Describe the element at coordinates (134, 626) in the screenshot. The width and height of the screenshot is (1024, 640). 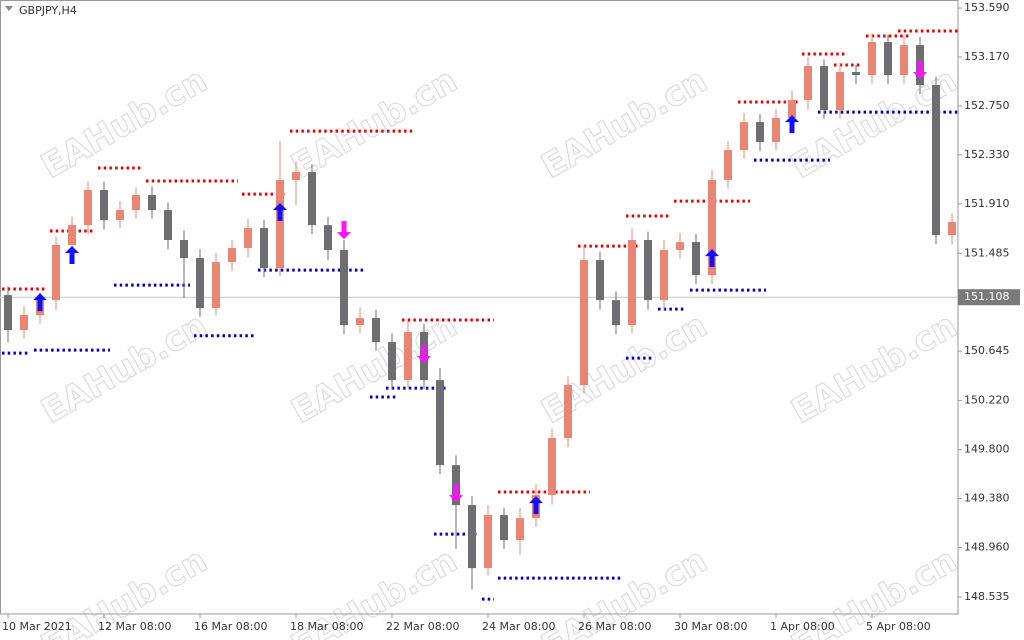
I see `x-tick-label: 12 Mar 08:00` at that location.